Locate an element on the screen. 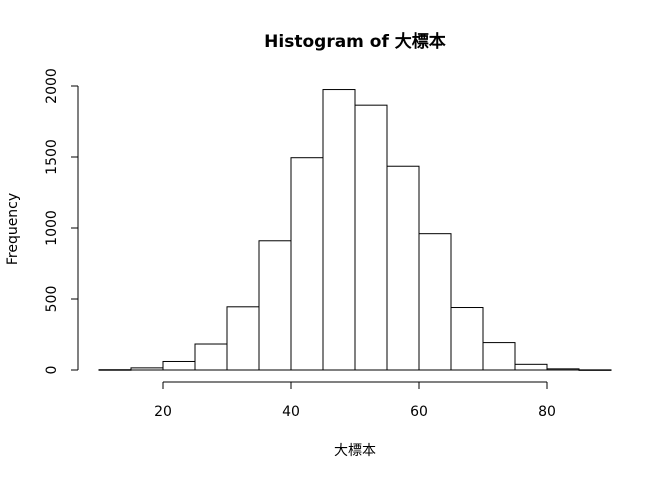 The image size is (672, 480). y-axis-label: Frequency is located at coordinates (13, 229).